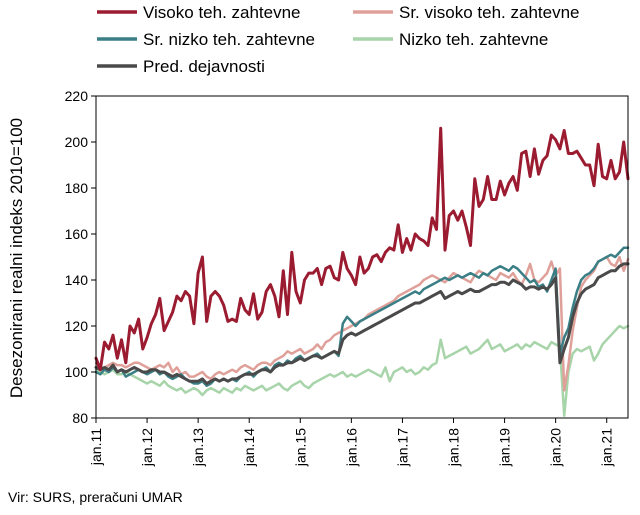 Image resolution: width=640 pixels, height=515 pixels. I want to click on legend-label-3: Nizko teh. zahtevne, so click(473, 39).